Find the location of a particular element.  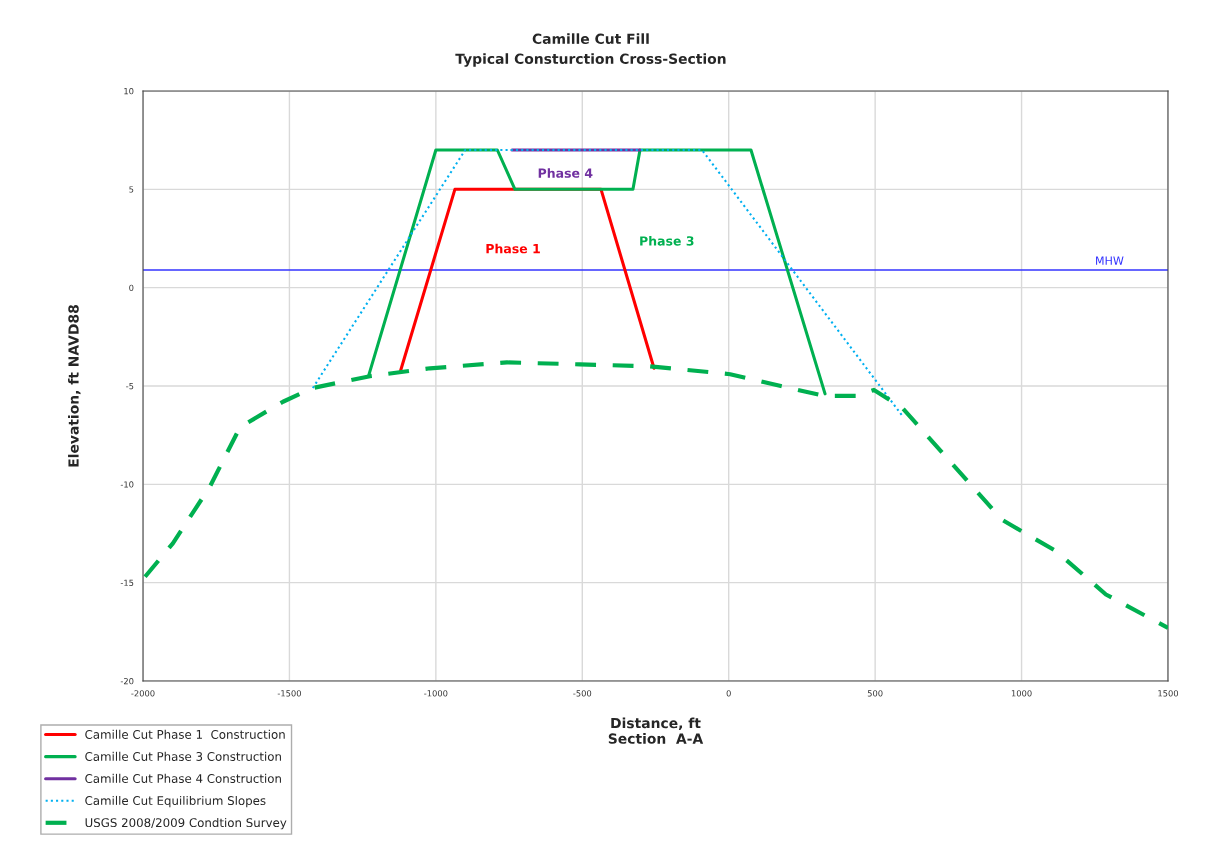

x-tick-label: 1500 is located at coordinates (1168, 693).